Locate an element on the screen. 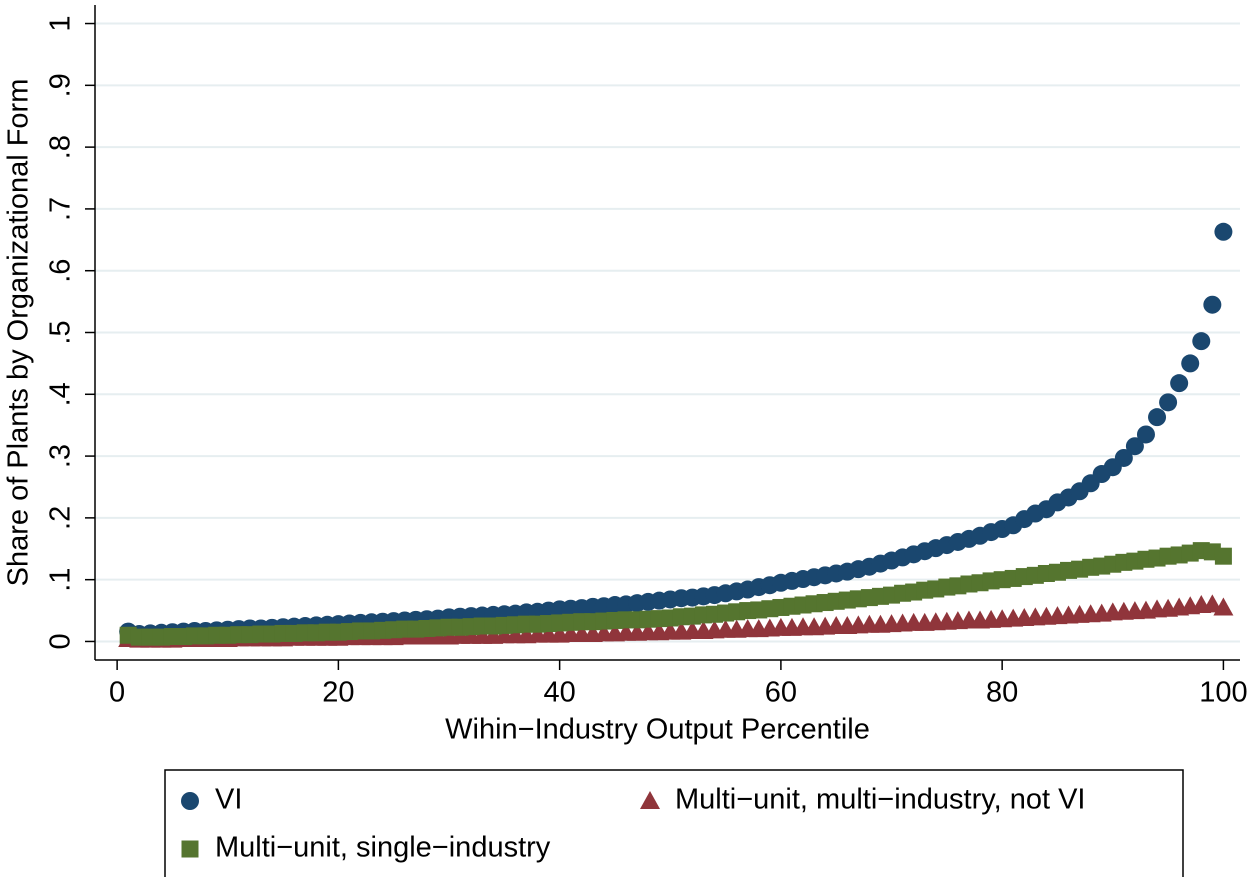 This screenshot has width=1250, height=882. y-tick-label: .9 is located at coordinates (61, 85).